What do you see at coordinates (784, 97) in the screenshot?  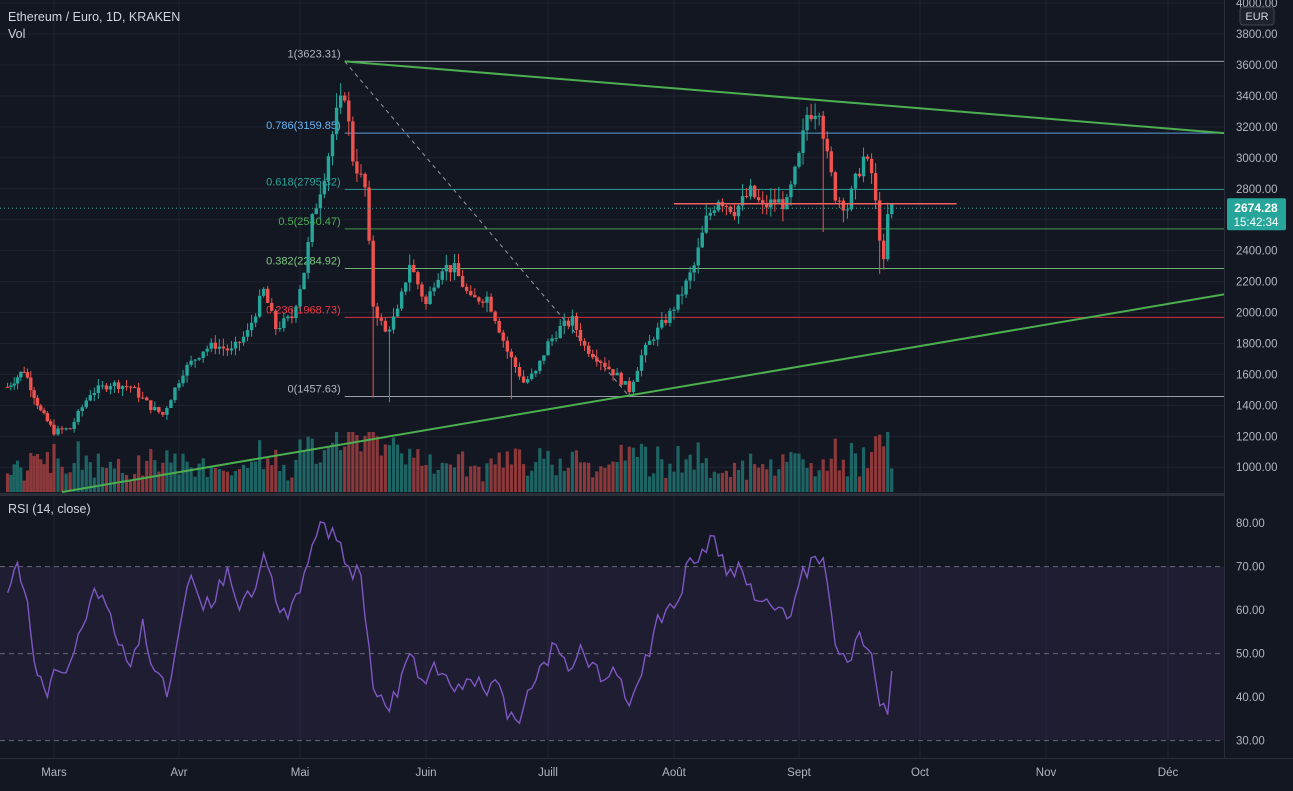 I see `trendline-upper` at bounding box center [784, 97].